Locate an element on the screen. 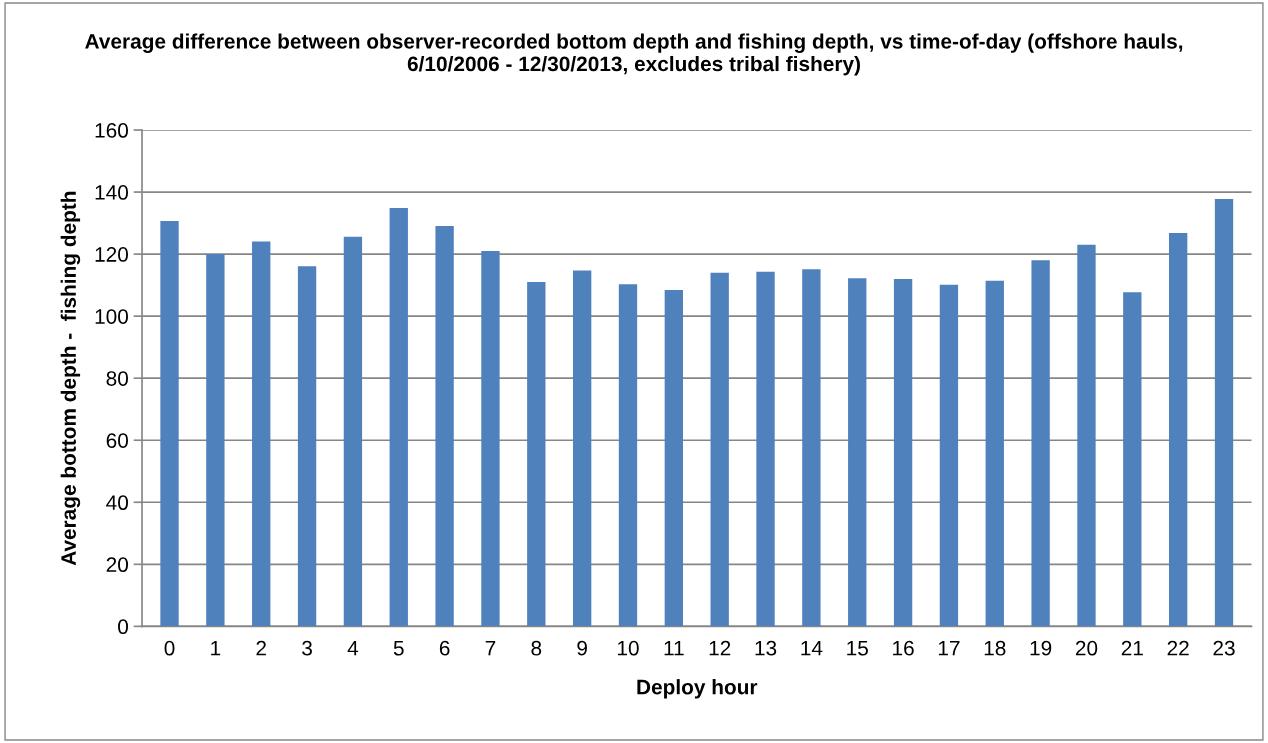 The image size is (1268, 743). x-tick-label: 6 is located at coordinates (444, 648).